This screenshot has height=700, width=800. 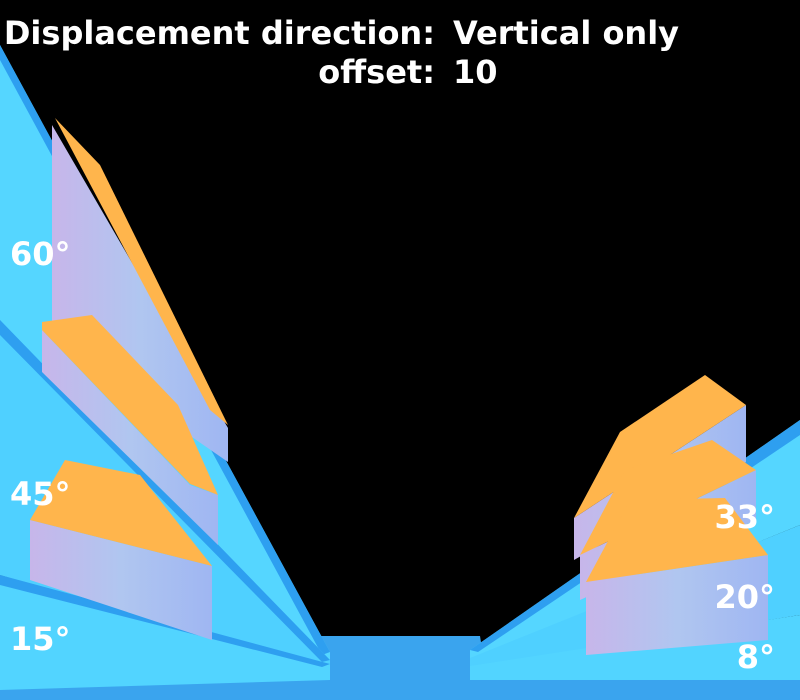 What do you see at coordinates (40, 494) in the screenshot?
I see `angle-label: 45°` at bounding box center [40, 494].